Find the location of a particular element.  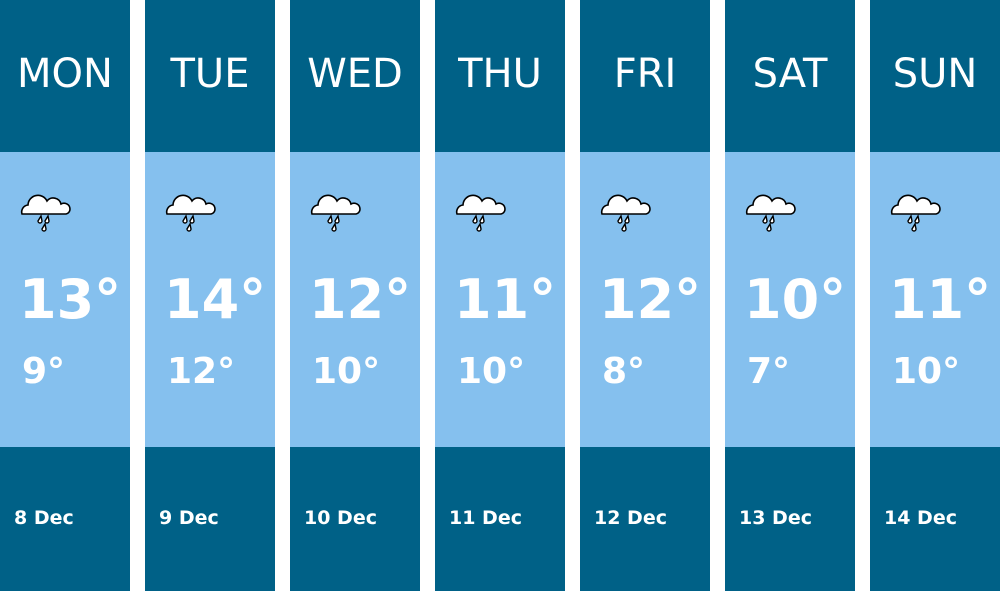

date-label: 8 Dec is located at coordinates (44, 518).